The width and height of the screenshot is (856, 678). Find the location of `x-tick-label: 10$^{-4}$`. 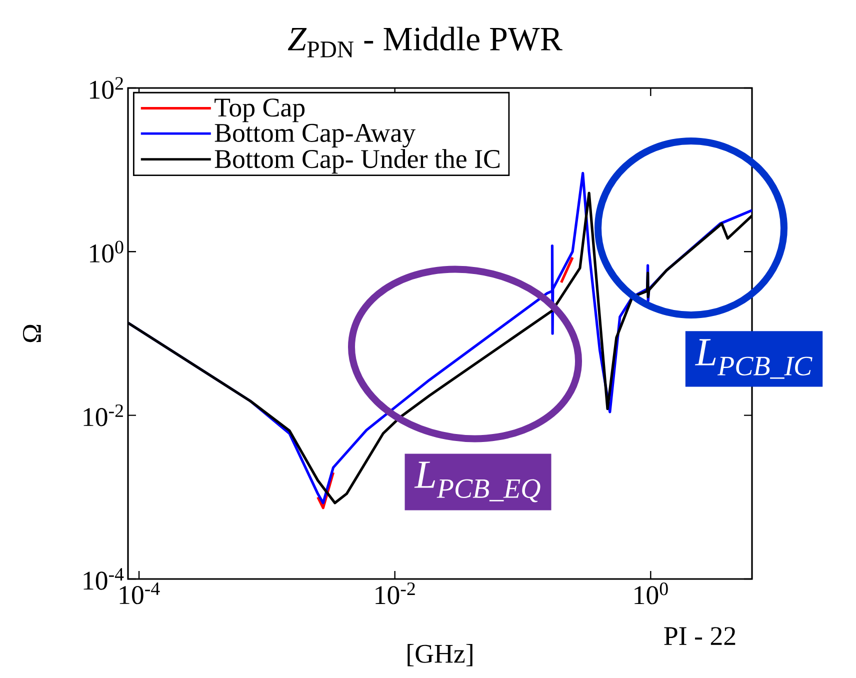

x-tick-label: 10$^{-4}$ is located at coordinates (140, 593).